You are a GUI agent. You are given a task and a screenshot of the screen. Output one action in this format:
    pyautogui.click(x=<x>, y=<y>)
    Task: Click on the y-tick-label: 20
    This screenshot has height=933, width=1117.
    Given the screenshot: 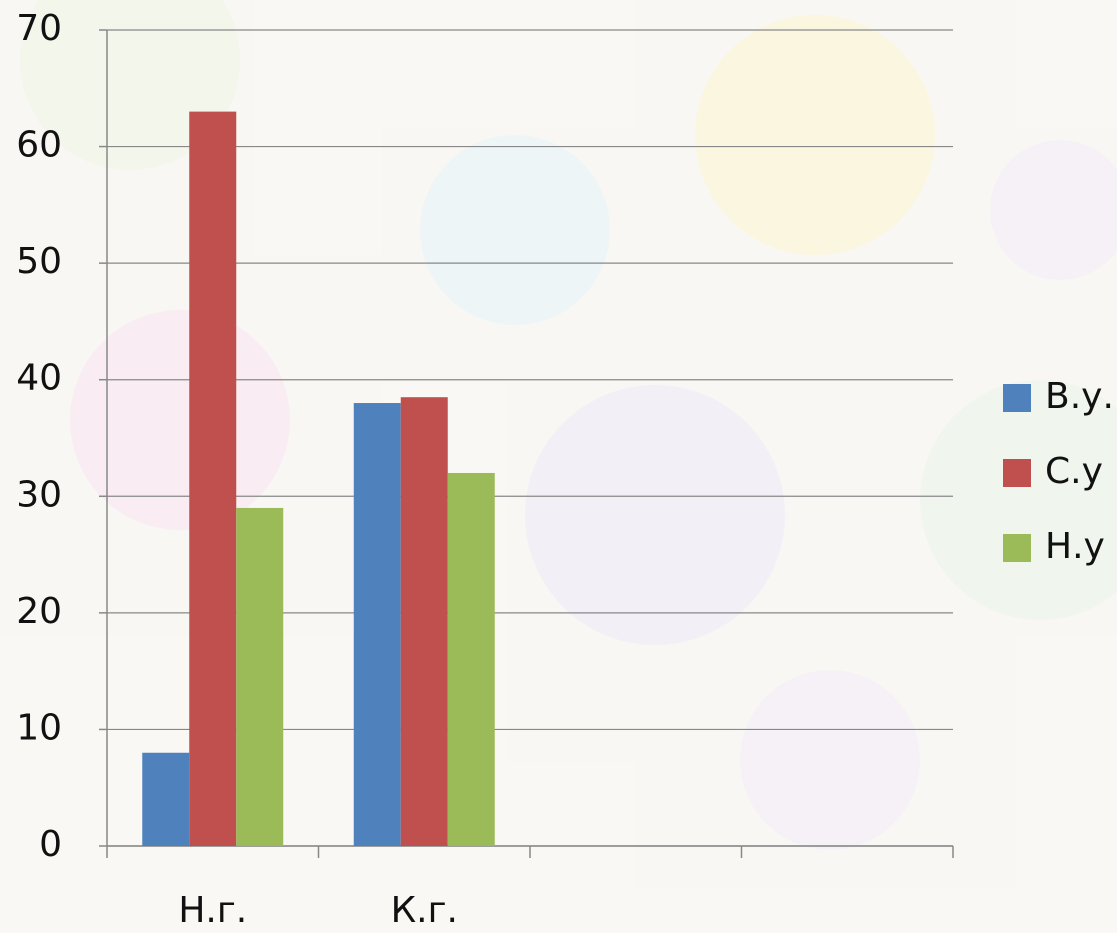 What is the action you would take?
    pyautogui.click(x=39, y=611)
    